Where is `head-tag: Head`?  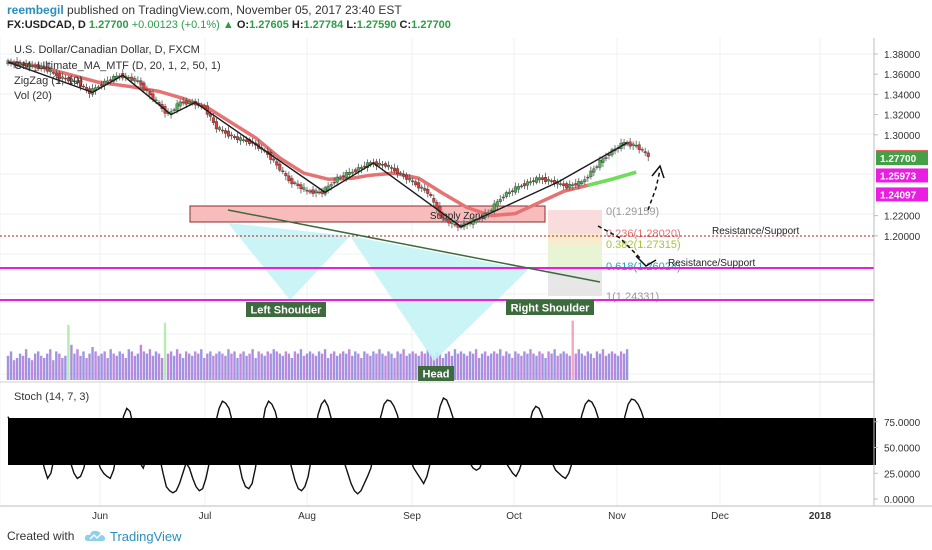
head-tag: Head is located at coordinates (436, 373).